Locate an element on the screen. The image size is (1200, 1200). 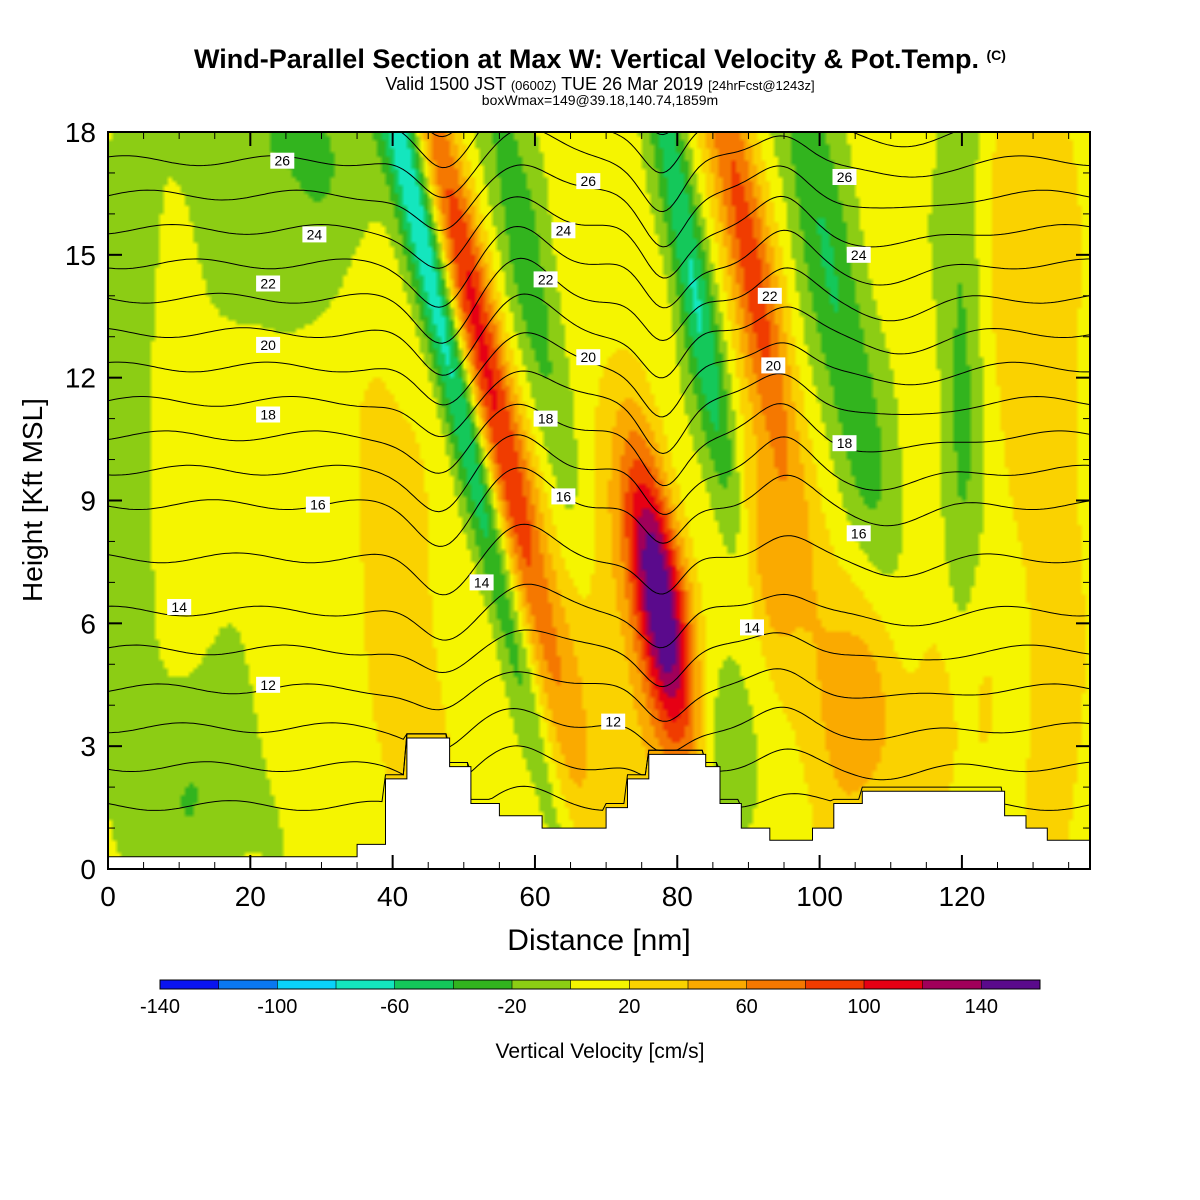
x-tick-label: 100 is located at coordinates (819, 896).